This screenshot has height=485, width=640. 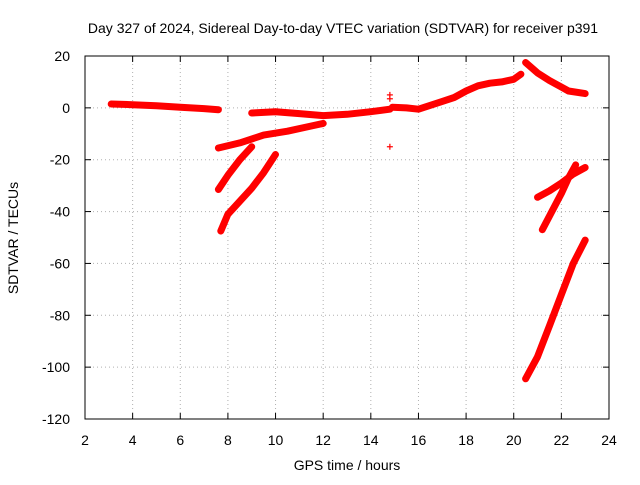 I want to click on data-series-late-medium, so click(x=559, y=197).